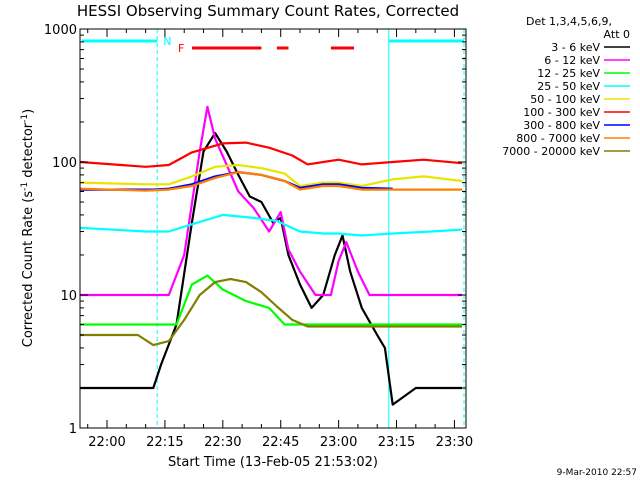 This screenshot has height=480, width=640. Describe the element at coordinates (106, 442) in the screenshot. I see `x-tick-label: 22:00` at that location.